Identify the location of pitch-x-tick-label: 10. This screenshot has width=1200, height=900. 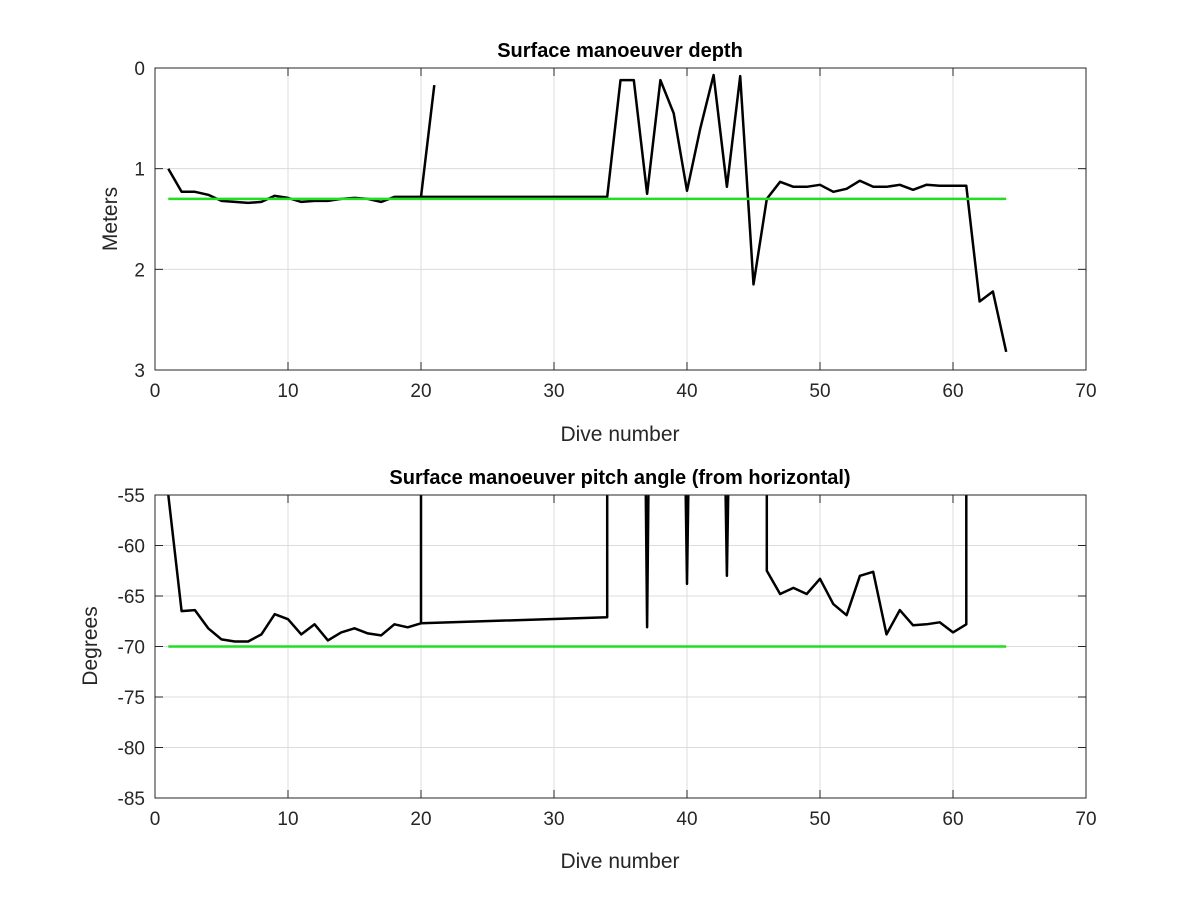
(287, 819).